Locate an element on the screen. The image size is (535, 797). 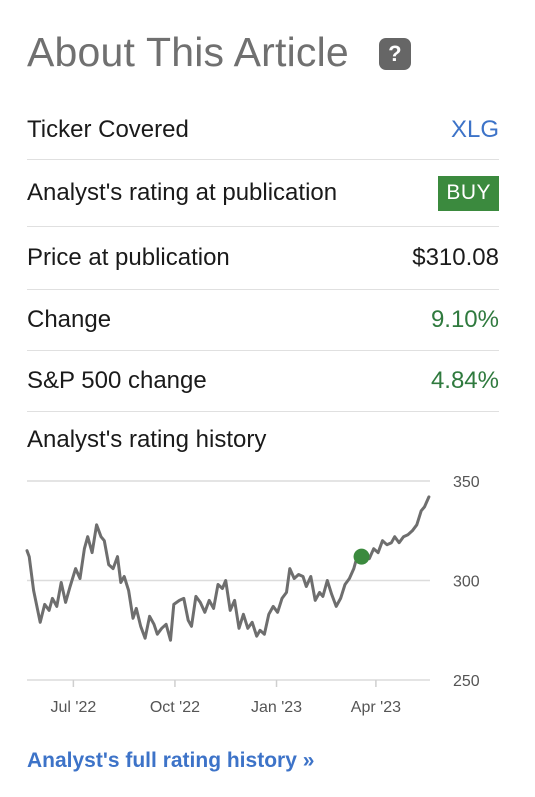
y-tick-label: 250 is located at coordinates (466, 681).